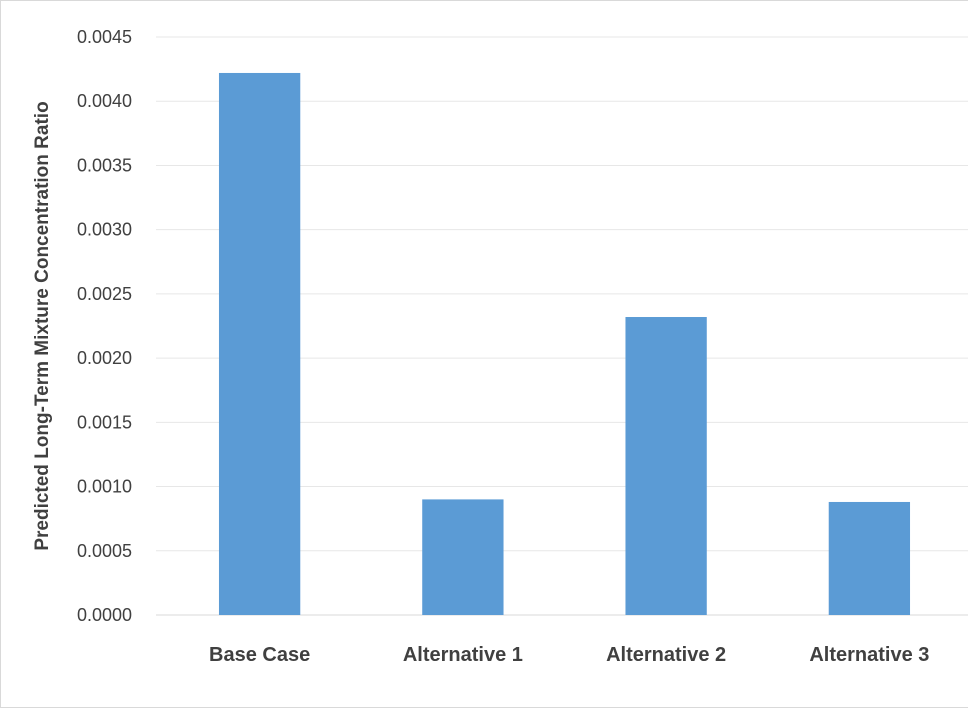  Describe the element at coordinates (104, 230) in the screenshot. I see `y-tick-label: 0.0030` at that location.